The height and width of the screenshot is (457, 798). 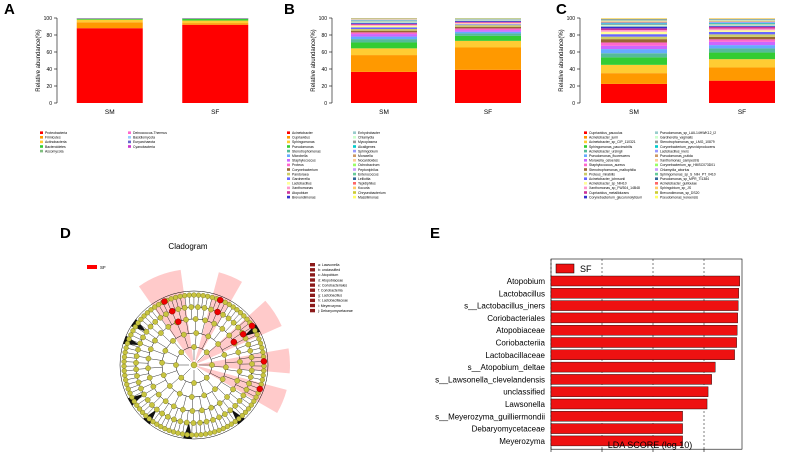 What do you see at coordinates (516, 318) in the screenshot?
I see `lda-bar-label: Coriobacteriales` at bounding box center [516, 318].